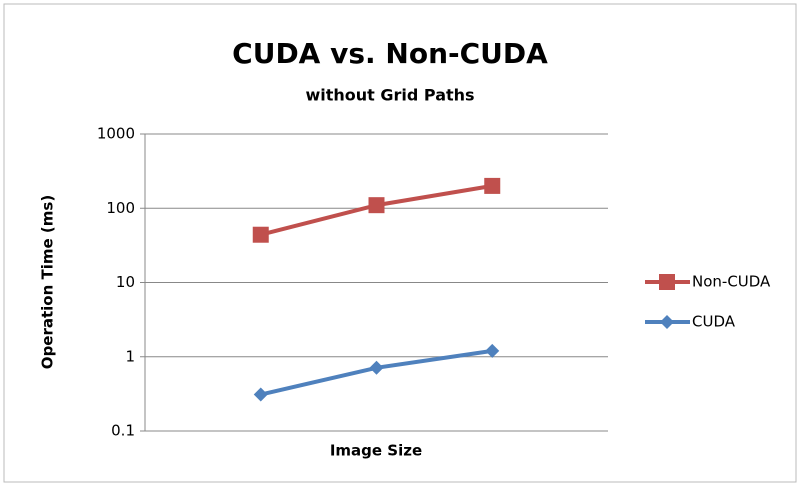  Describe the element at coordinates (389, 95) in the screenshot. I see `chart-subtitle: without Grid Paths` at that location.